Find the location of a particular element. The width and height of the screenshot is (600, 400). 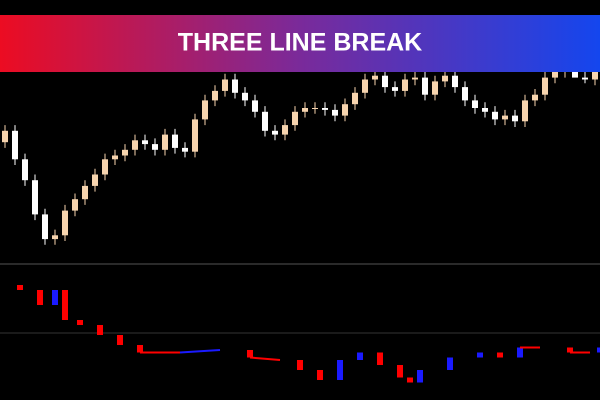

chart-title: THREE LINE BREAK is located at coordinates (300, 43).